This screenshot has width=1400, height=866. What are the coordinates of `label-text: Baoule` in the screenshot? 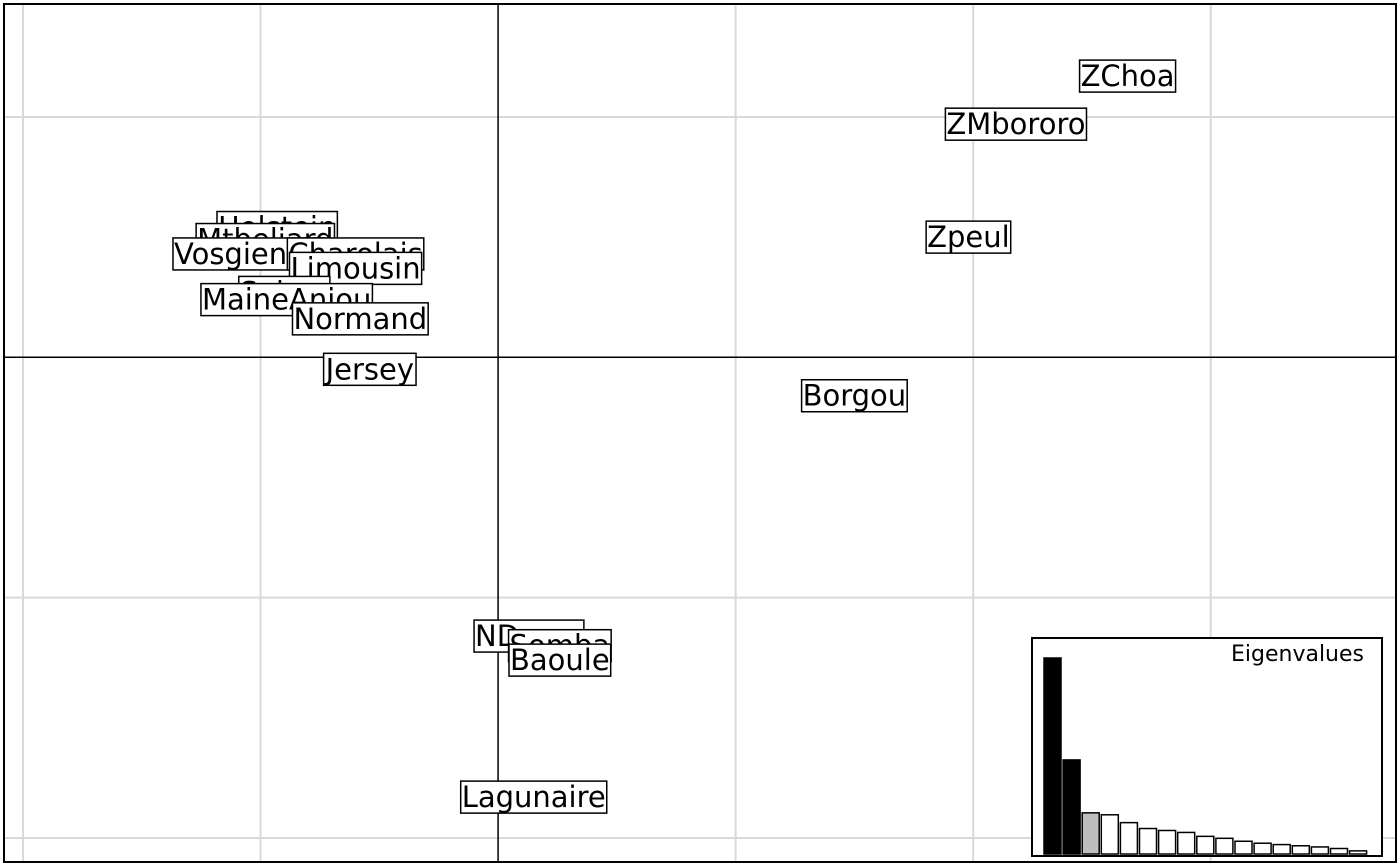 It's located at (560, 660).